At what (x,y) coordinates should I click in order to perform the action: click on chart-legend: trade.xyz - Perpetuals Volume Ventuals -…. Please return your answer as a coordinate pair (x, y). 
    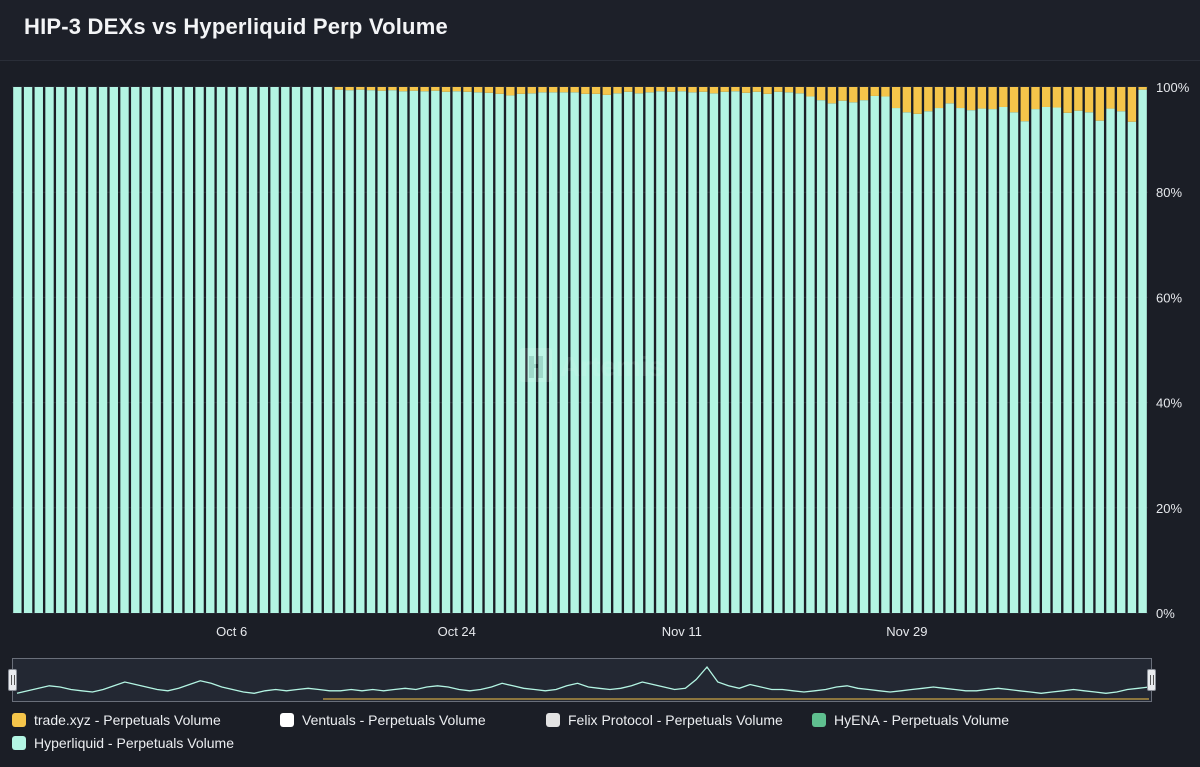
    Looking at the image, I should click on (602, 736).